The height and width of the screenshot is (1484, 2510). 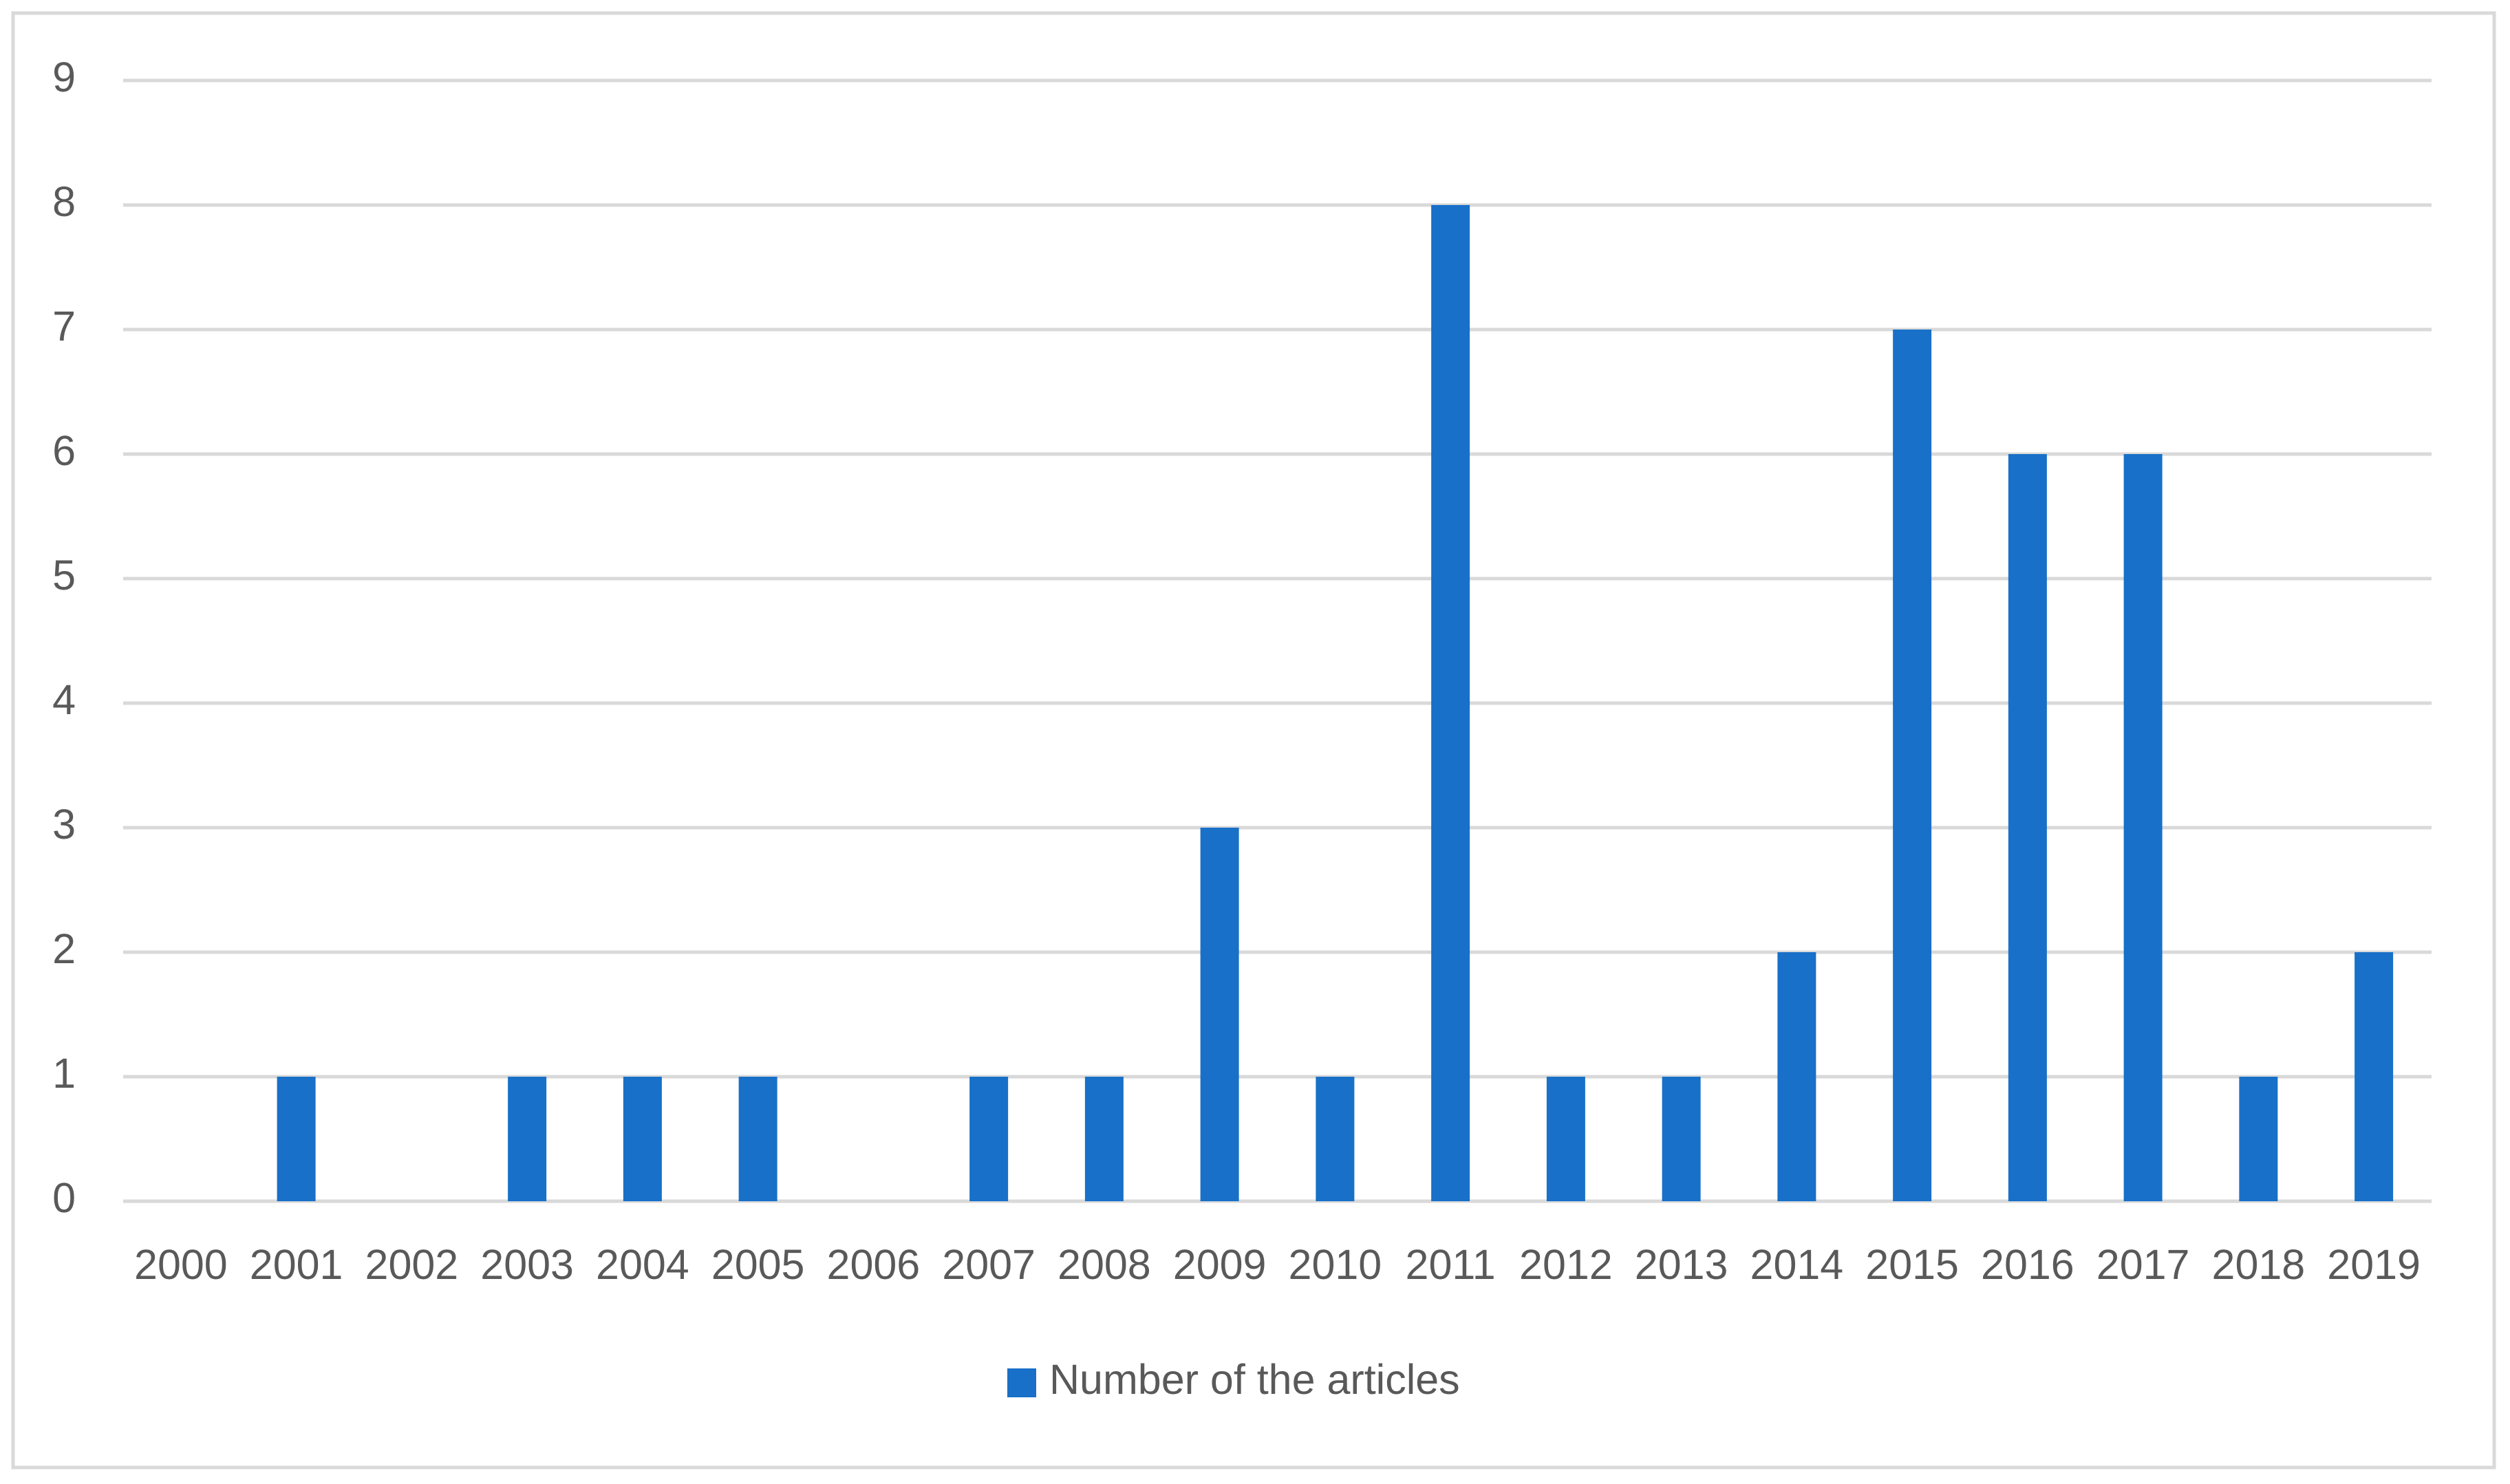 I want to click on x-tick-label: 2014, so click(x=1797, y=1264).